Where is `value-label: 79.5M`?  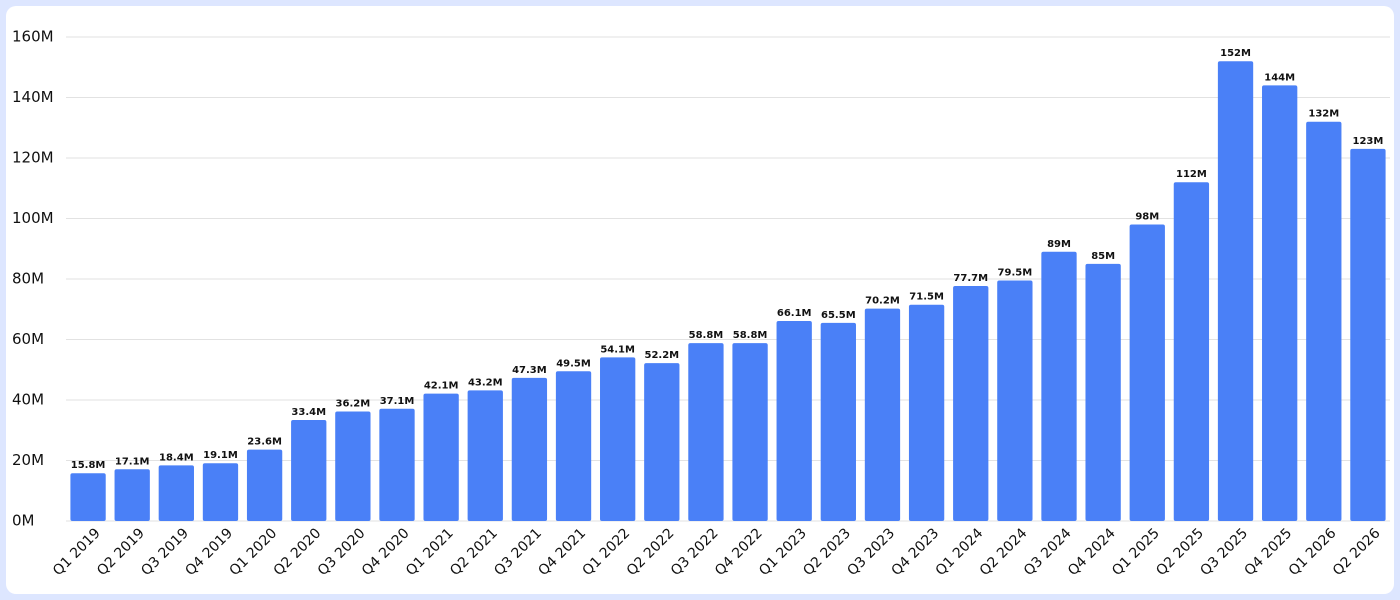 value-label: 79.5M is located at coordinates (1015, 273).